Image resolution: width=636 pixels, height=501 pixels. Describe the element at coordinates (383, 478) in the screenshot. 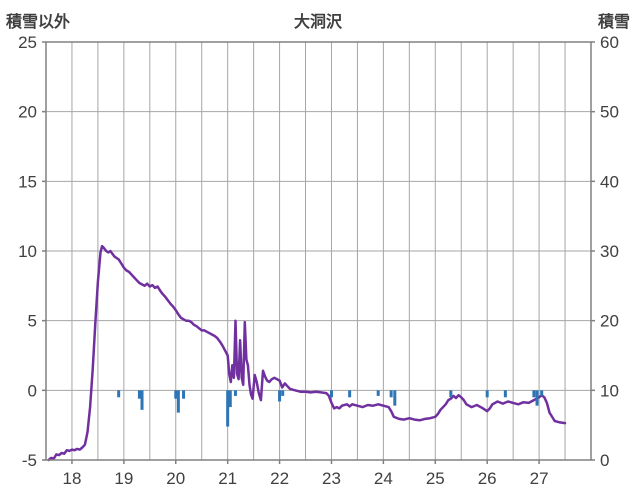

I see `svg-text: 24` at that location.